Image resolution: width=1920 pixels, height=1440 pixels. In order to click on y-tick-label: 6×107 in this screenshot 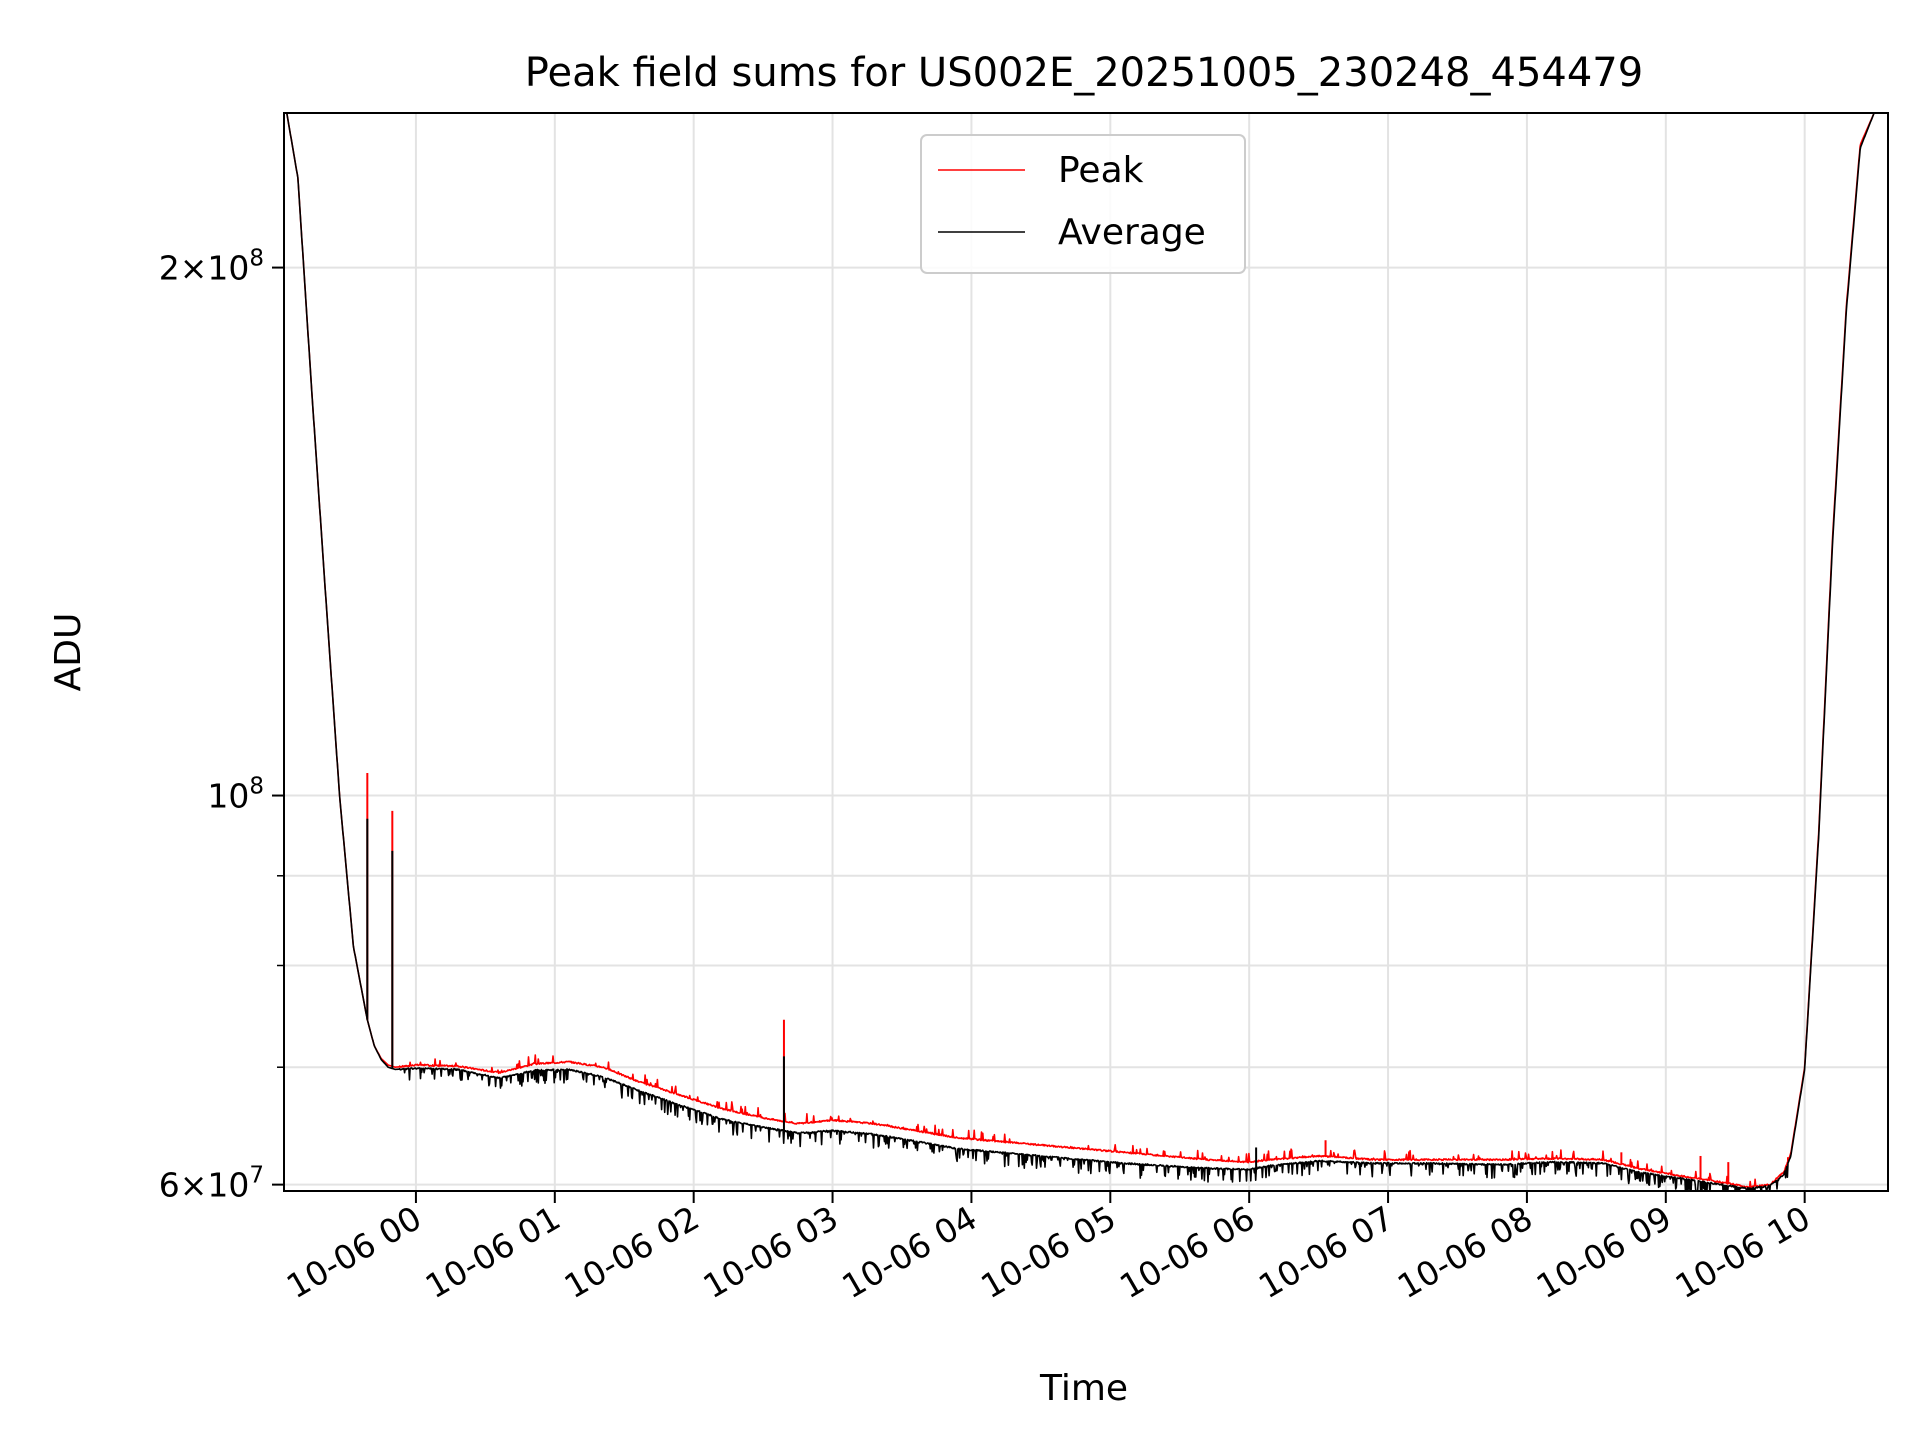, I will do `click(211, 1184)`.